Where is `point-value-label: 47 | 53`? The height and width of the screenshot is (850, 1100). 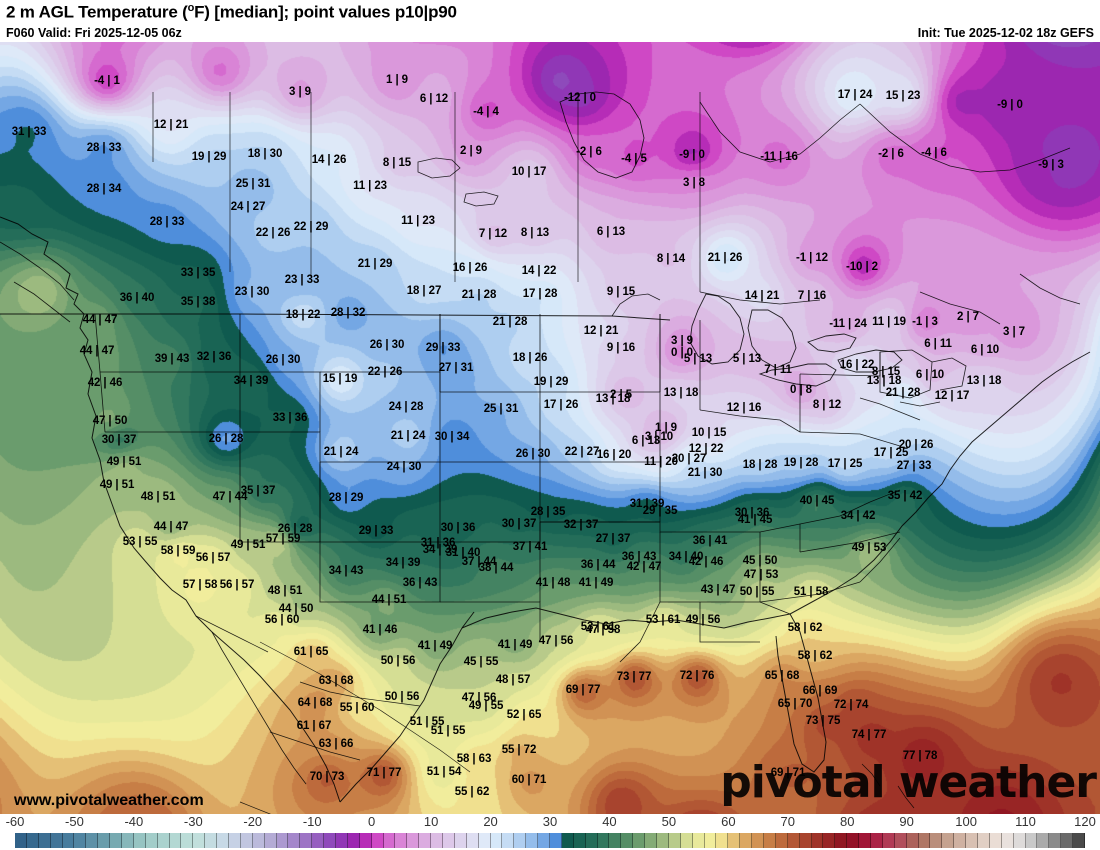
point-value-label: 47 | 53 is located at coordinates (761, 575).